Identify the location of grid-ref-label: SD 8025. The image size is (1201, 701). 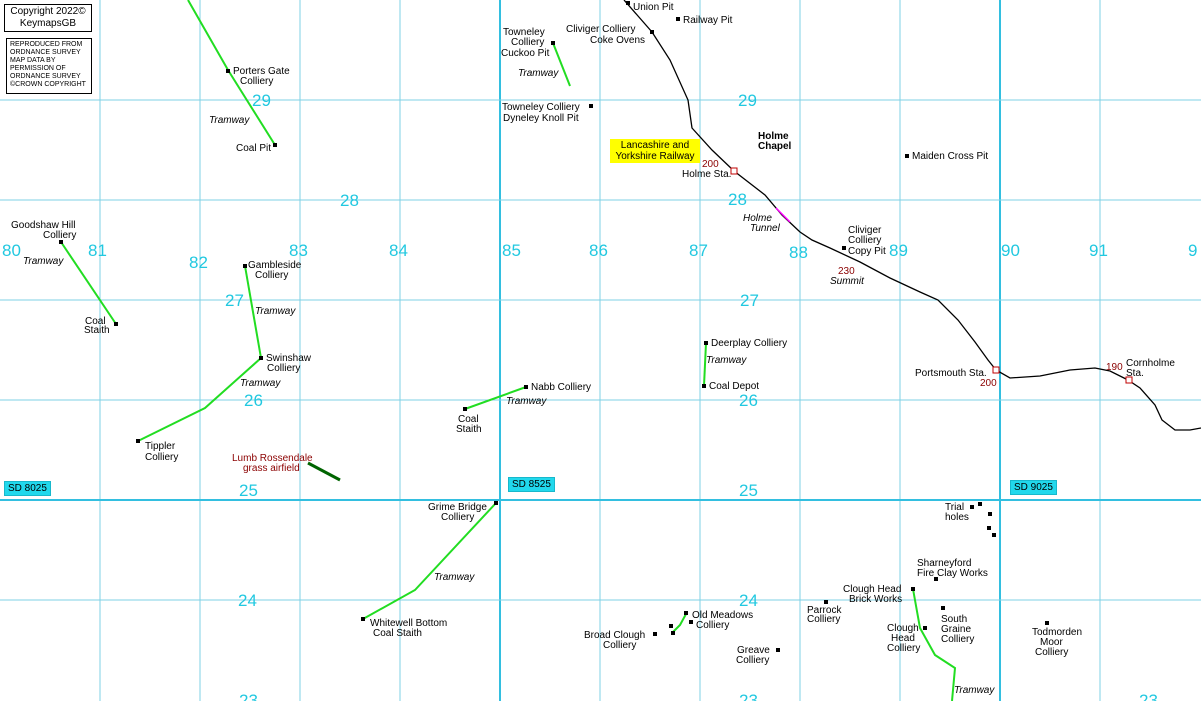
(27, 488).